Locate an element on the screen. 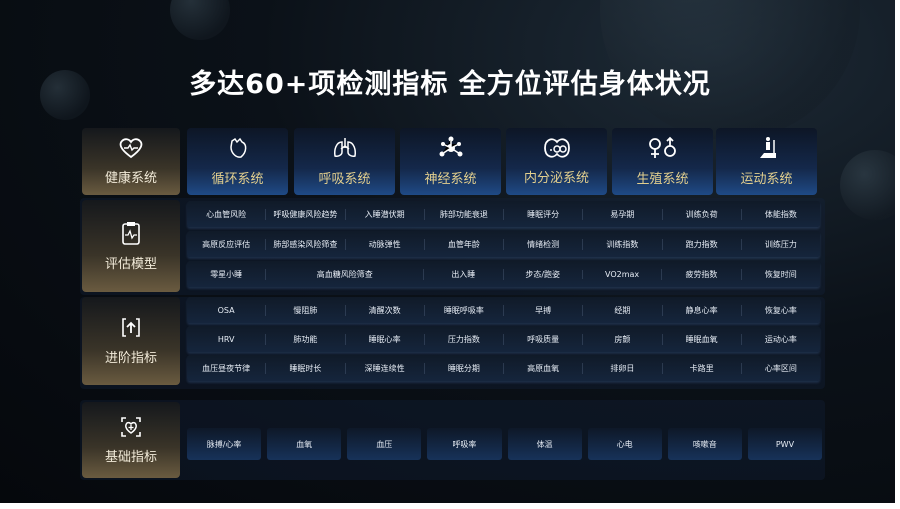  advanced-row: HRV 肺功能 睡眠心率 压力指数 呼吸质量 房颤 睡眠血氧 运动心率 is located at coordinates (503, 339).